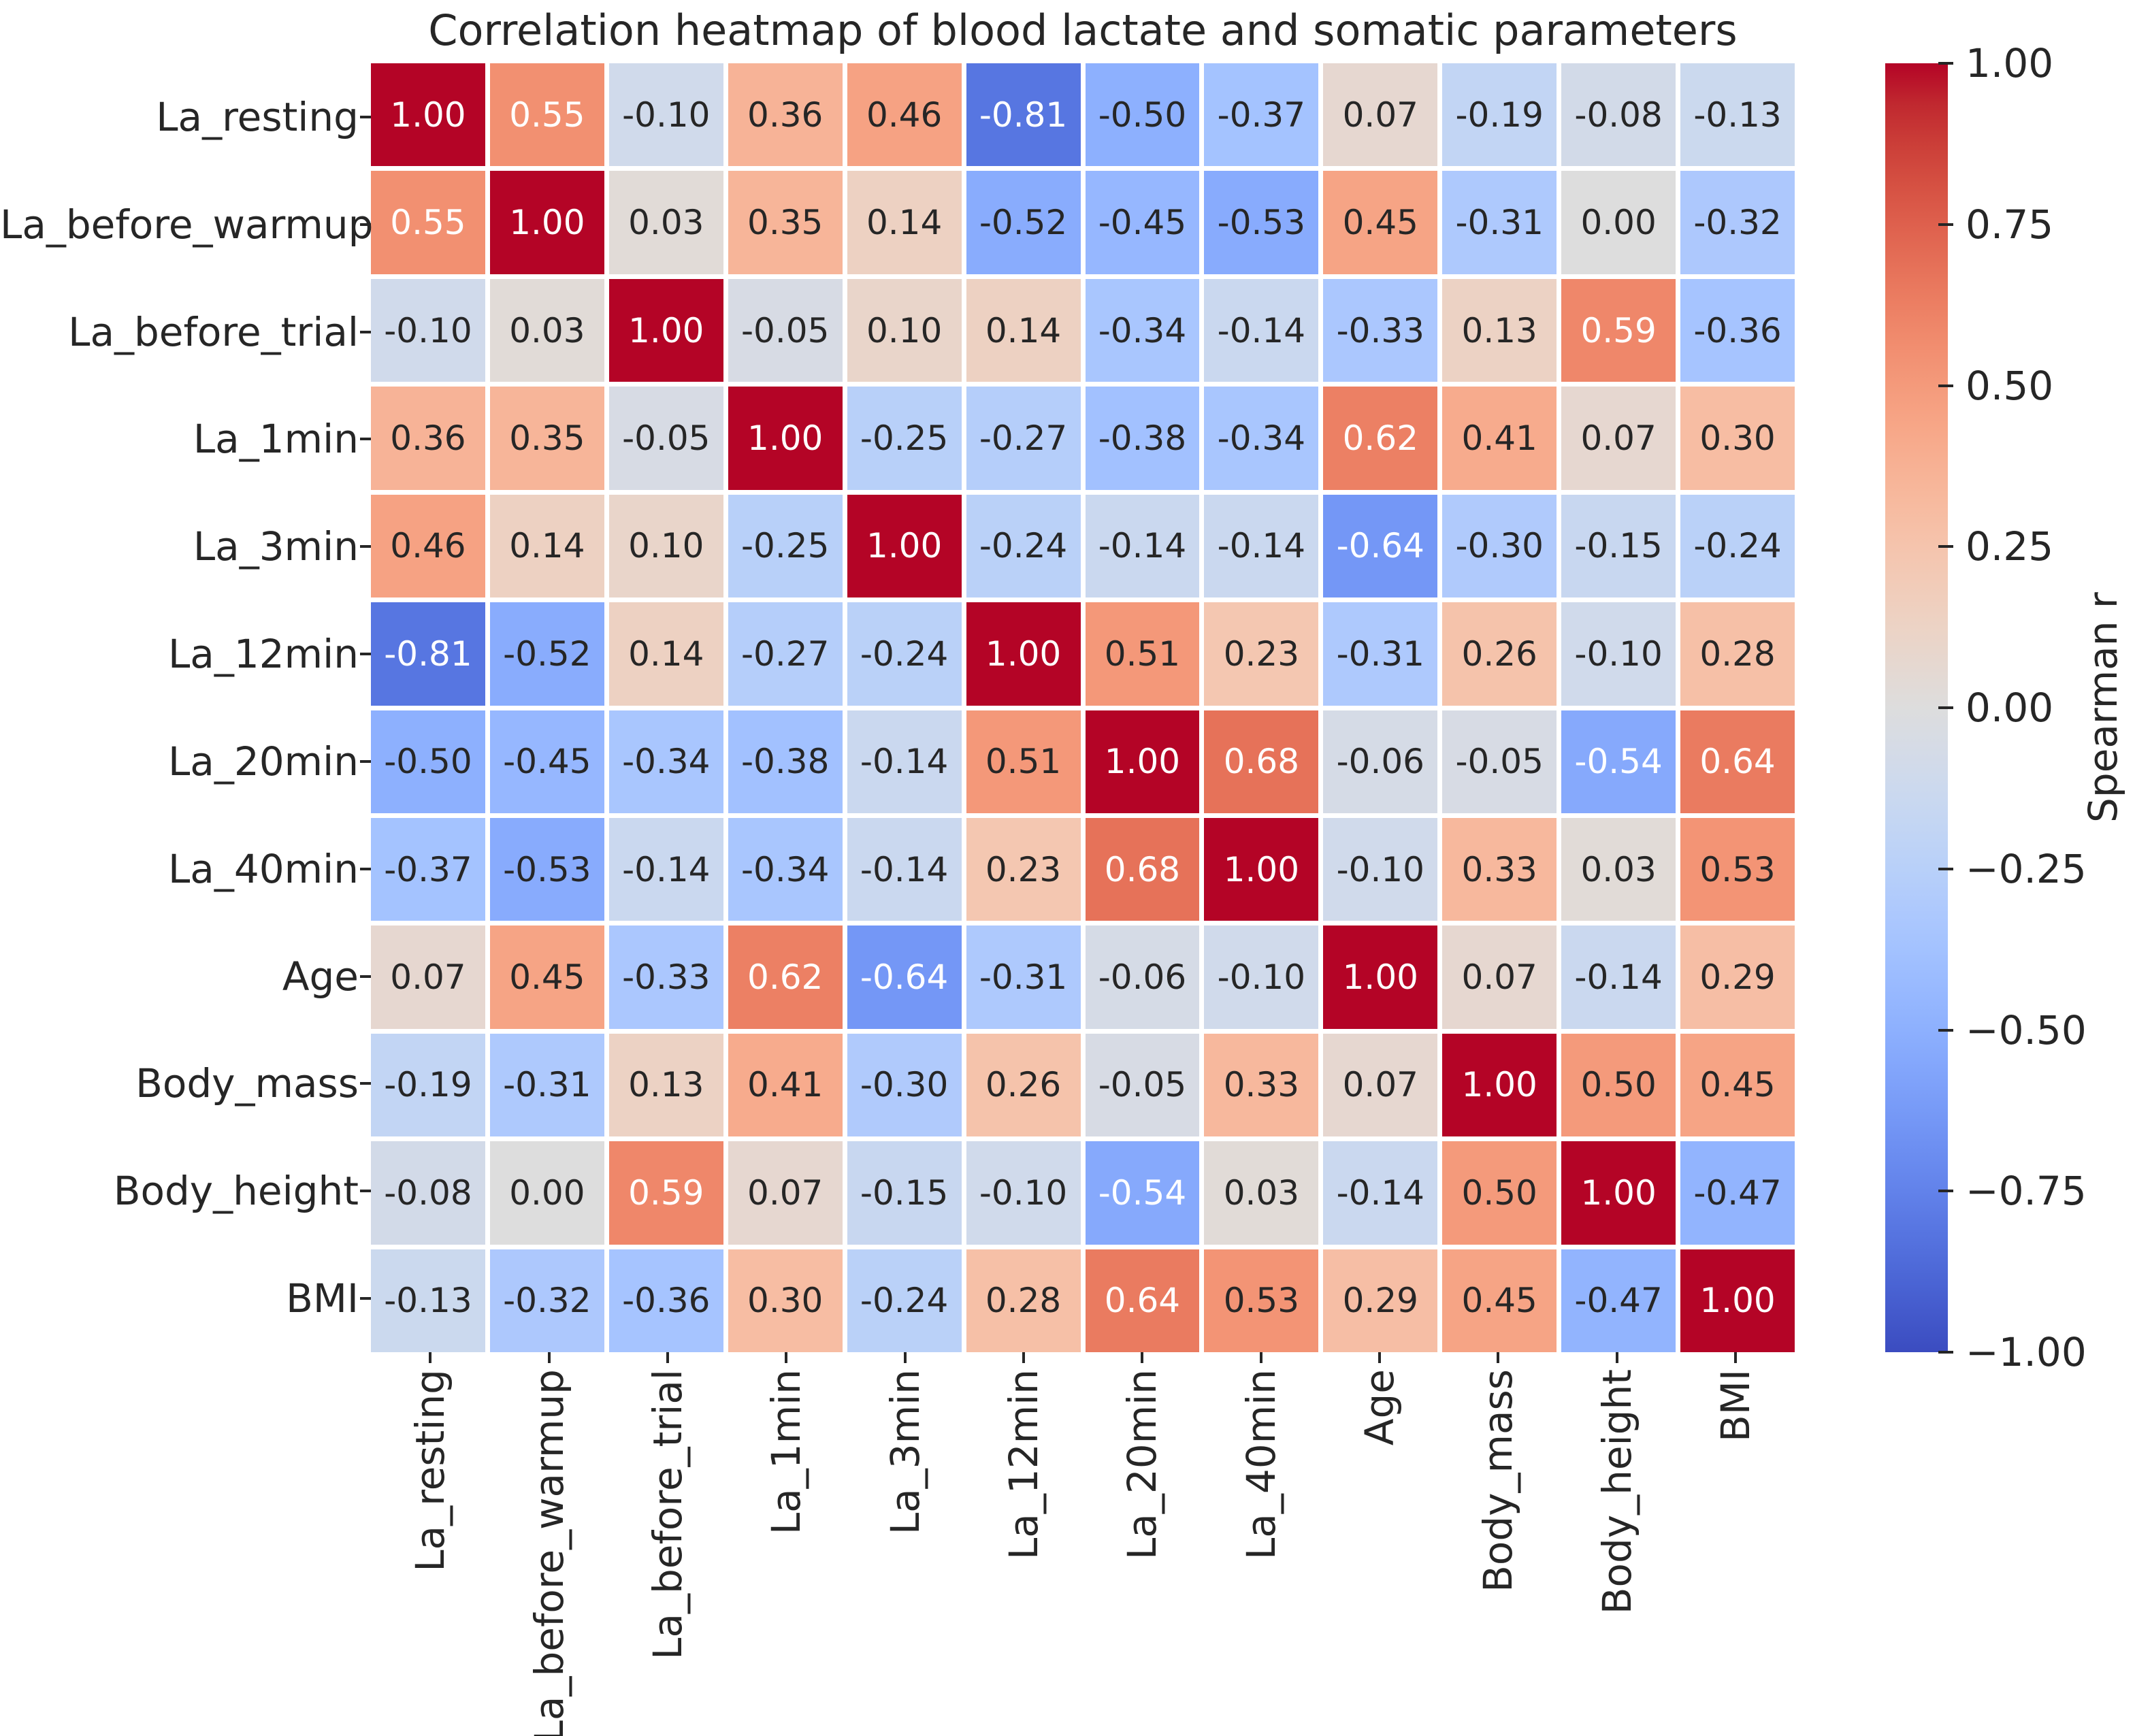  What do you see at coordinates (904, 330) in the screenshot?
I see `heatmap-cell: 0.10` at bounding box center [904, 330].